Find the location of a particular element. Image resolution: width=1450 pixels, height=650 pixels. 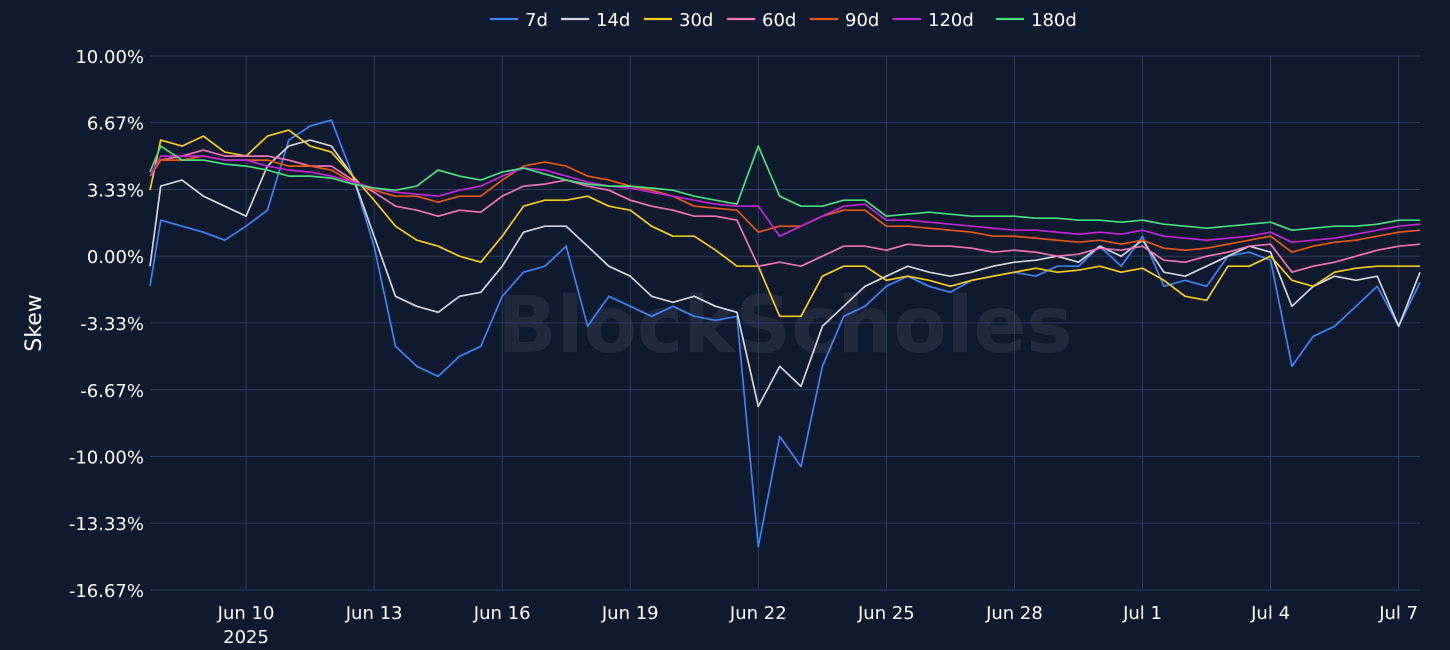

x-tick-label: Jul 1 is located at coordinates (1142, 613).